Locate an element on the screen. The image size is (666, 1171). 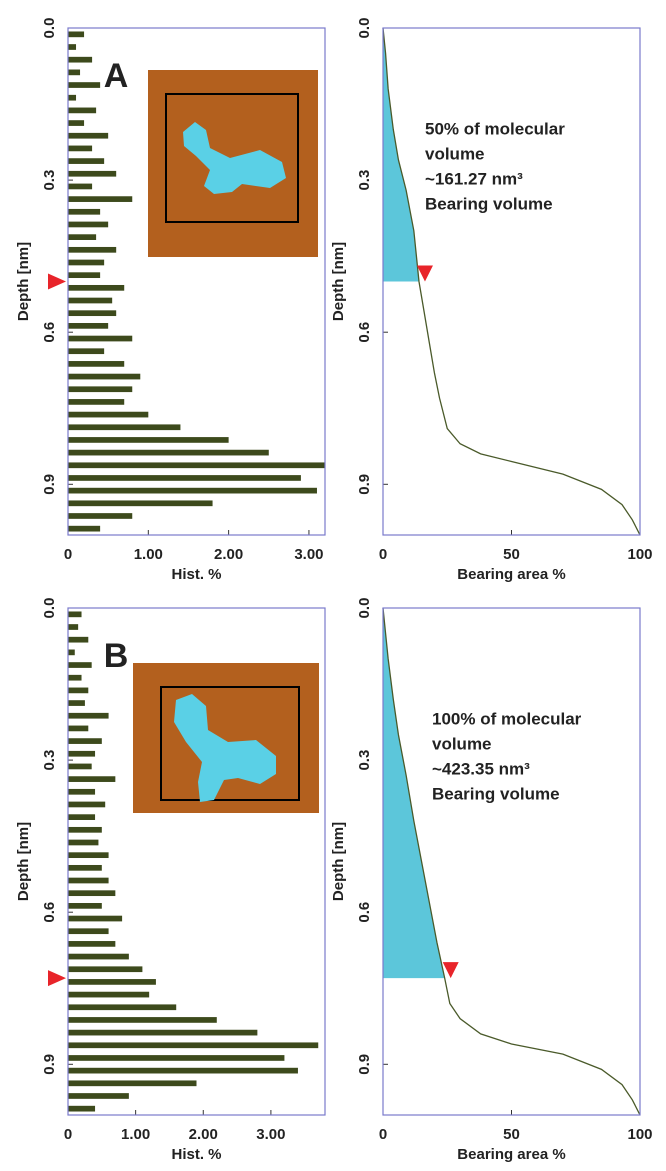
annotation: volume is located at coordinates (455, 153).